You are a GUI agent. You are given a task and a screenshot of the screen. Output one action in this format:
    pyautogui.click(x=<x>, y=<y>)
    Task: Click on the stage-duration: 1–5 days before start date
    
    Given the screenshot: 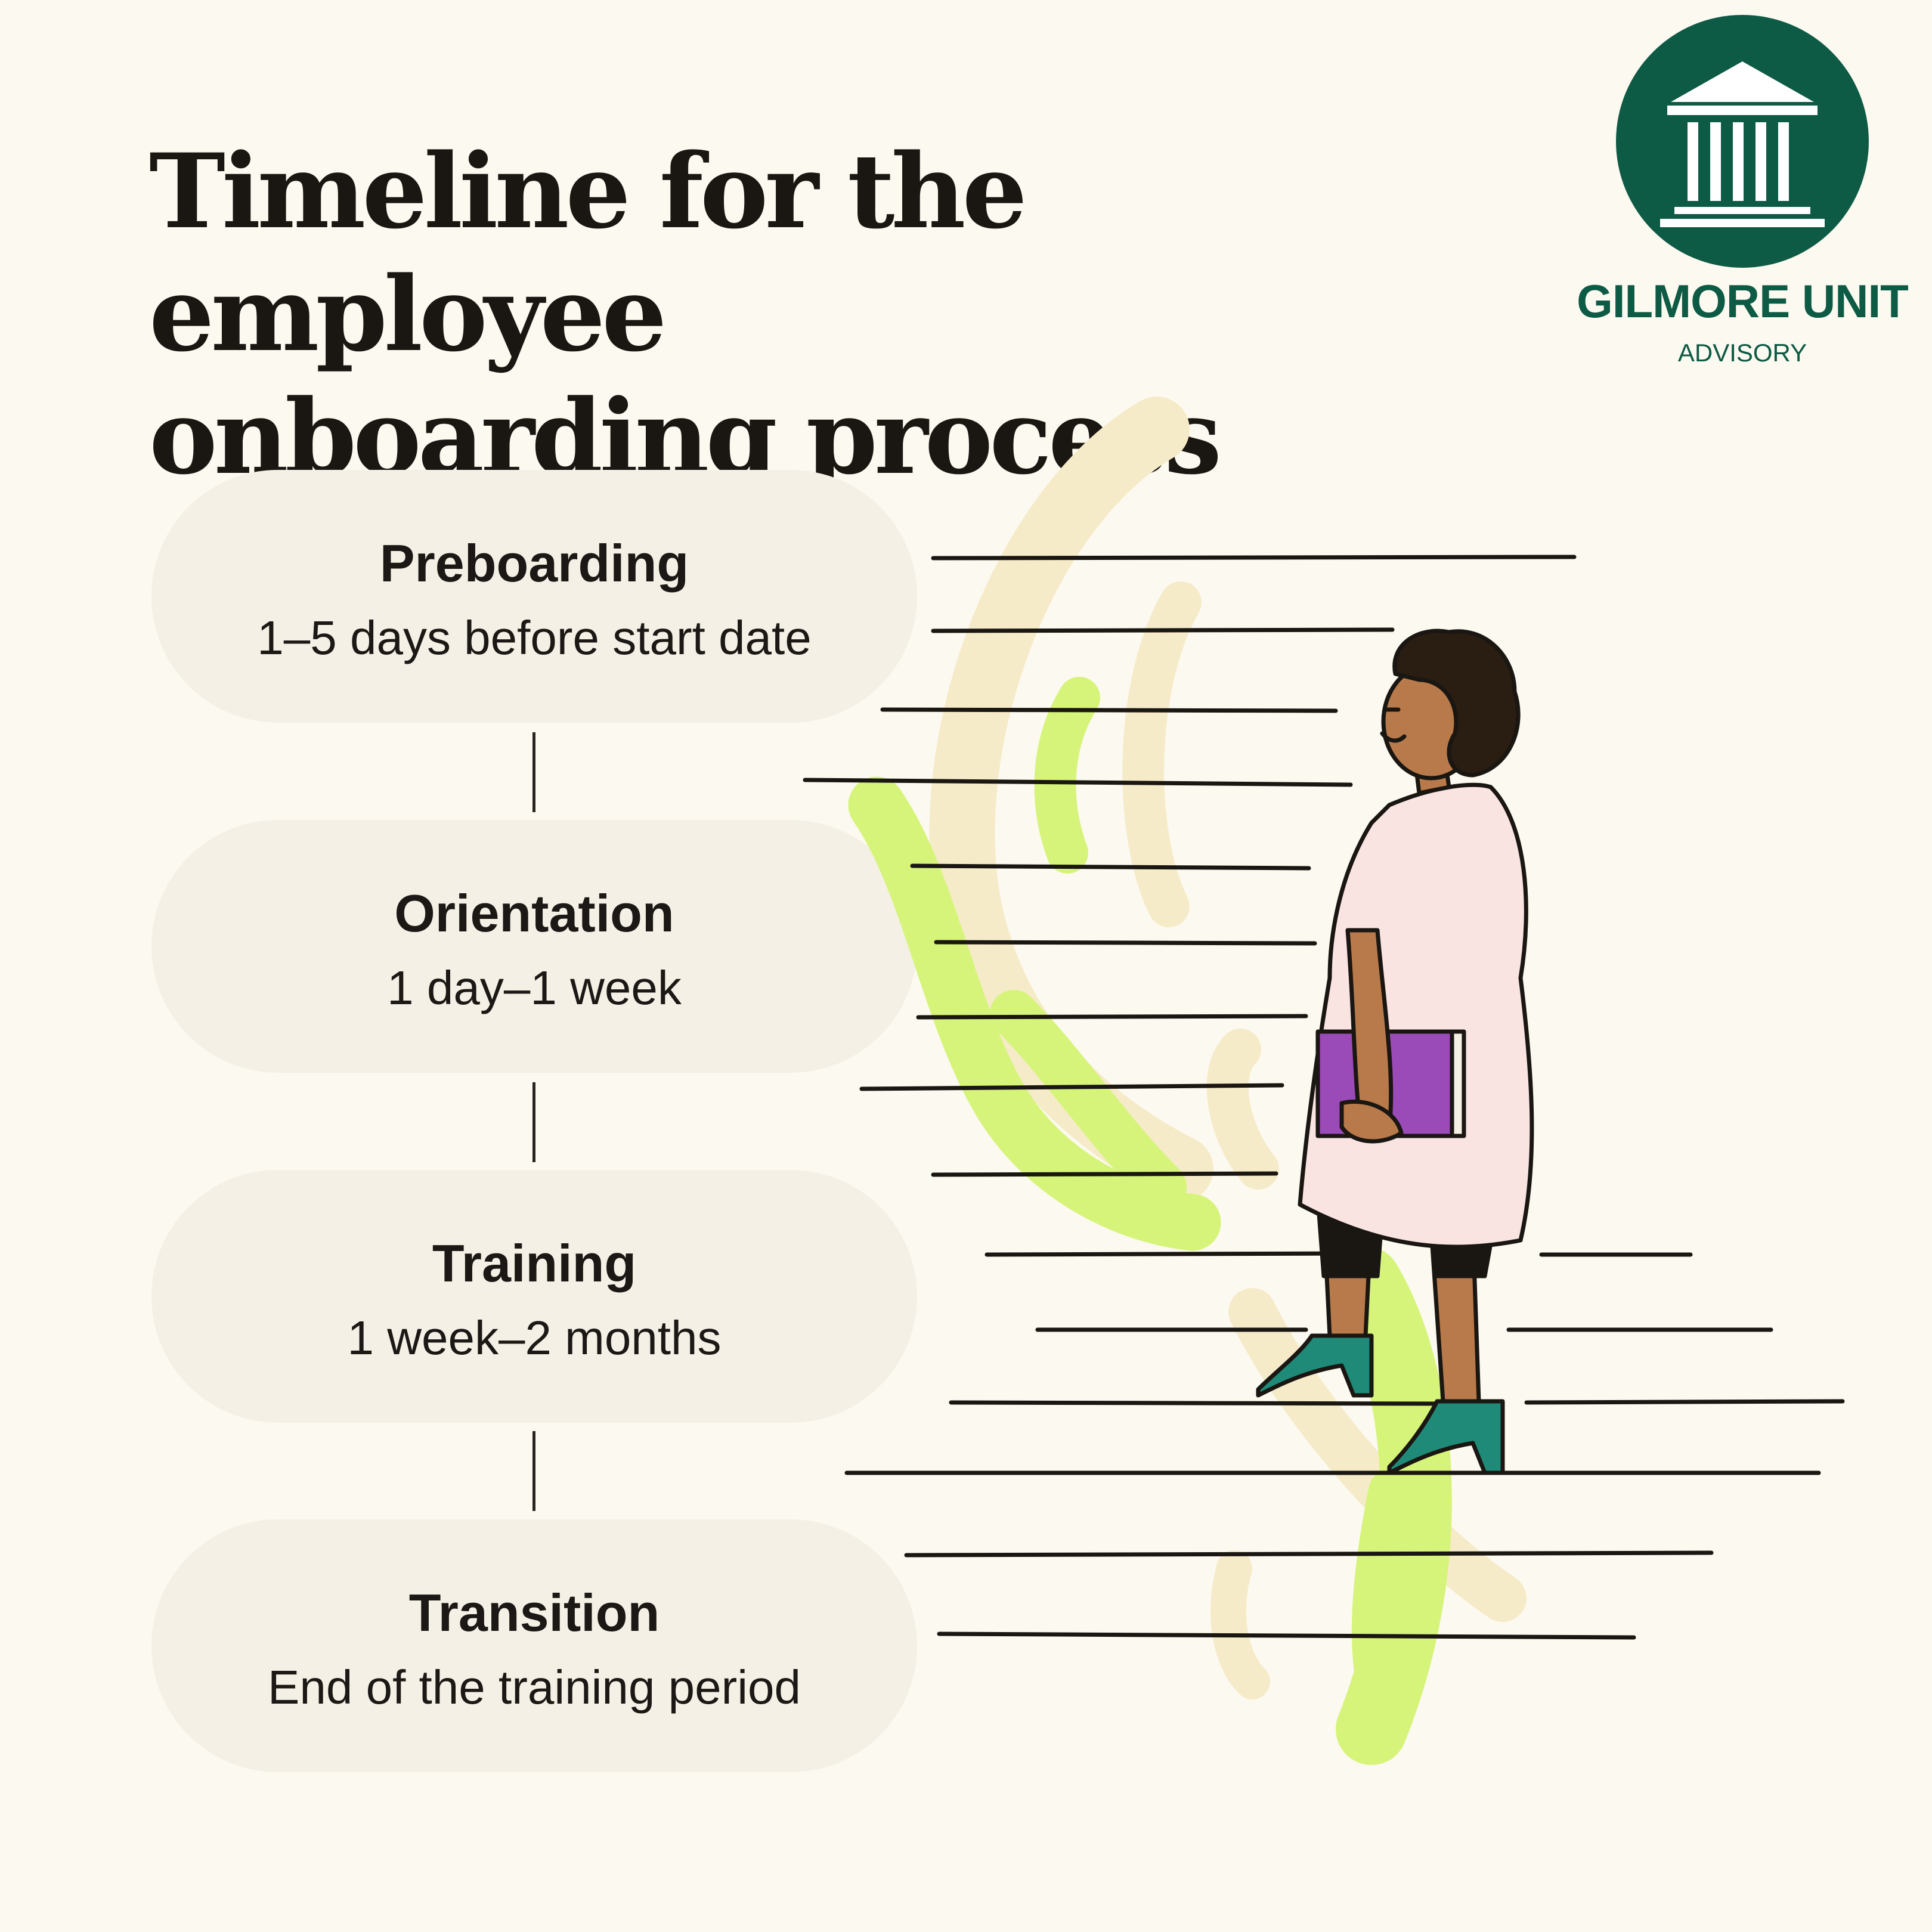 What is the action you would take?
    pyautogui.click(x=535, y=637)
    